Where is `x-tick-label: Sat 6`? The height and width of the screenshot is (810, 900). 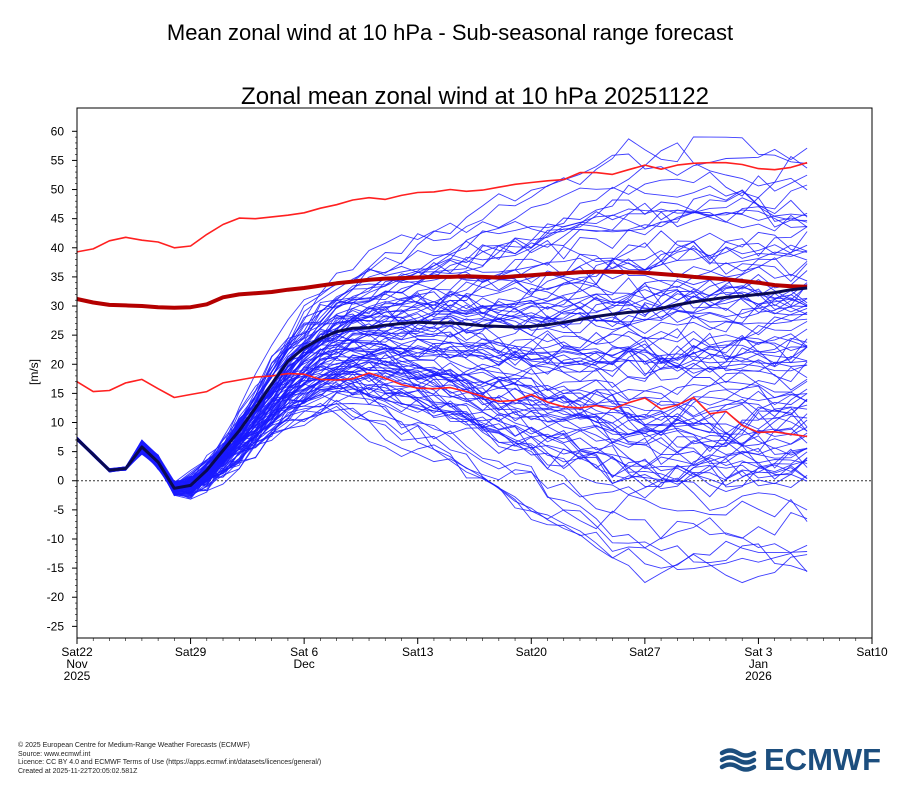 x-tick-label: Sat 6 is located at coordinates (304, 652).